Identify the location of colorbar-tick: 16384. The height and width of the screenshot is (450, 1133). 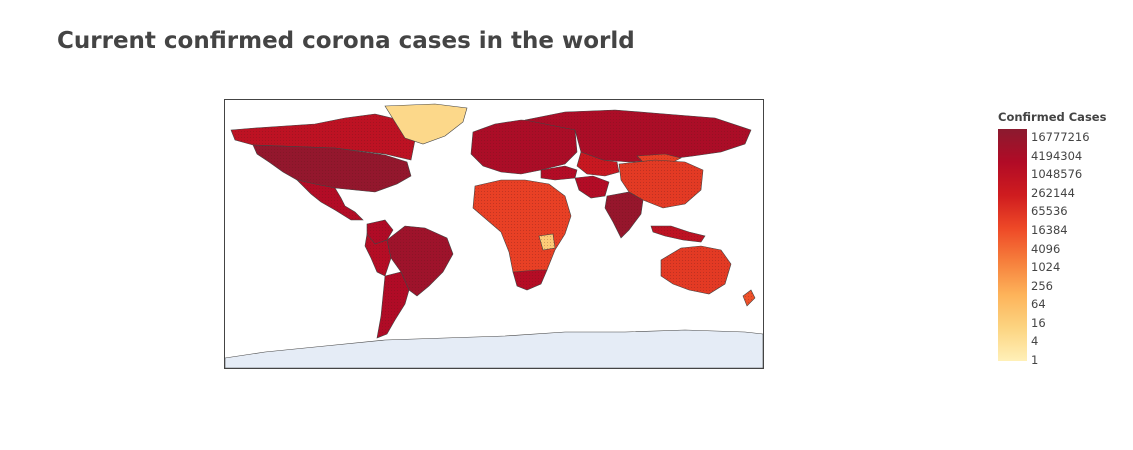
(1049, 229).